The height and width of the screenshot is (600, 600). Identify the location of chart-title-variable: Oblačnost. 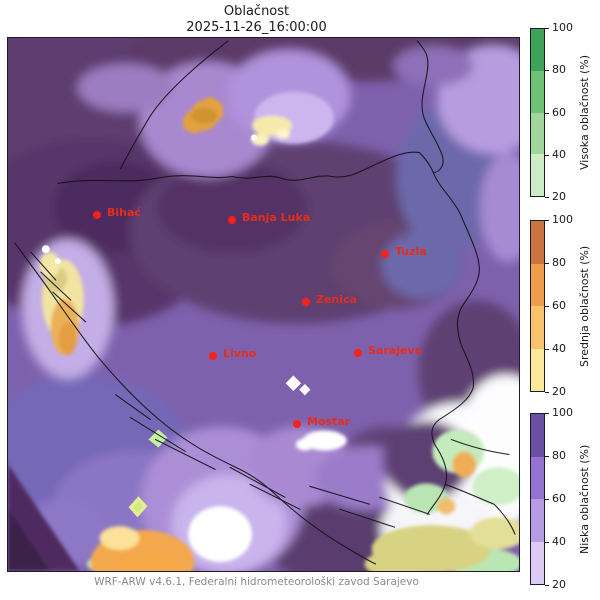
(256, 11).